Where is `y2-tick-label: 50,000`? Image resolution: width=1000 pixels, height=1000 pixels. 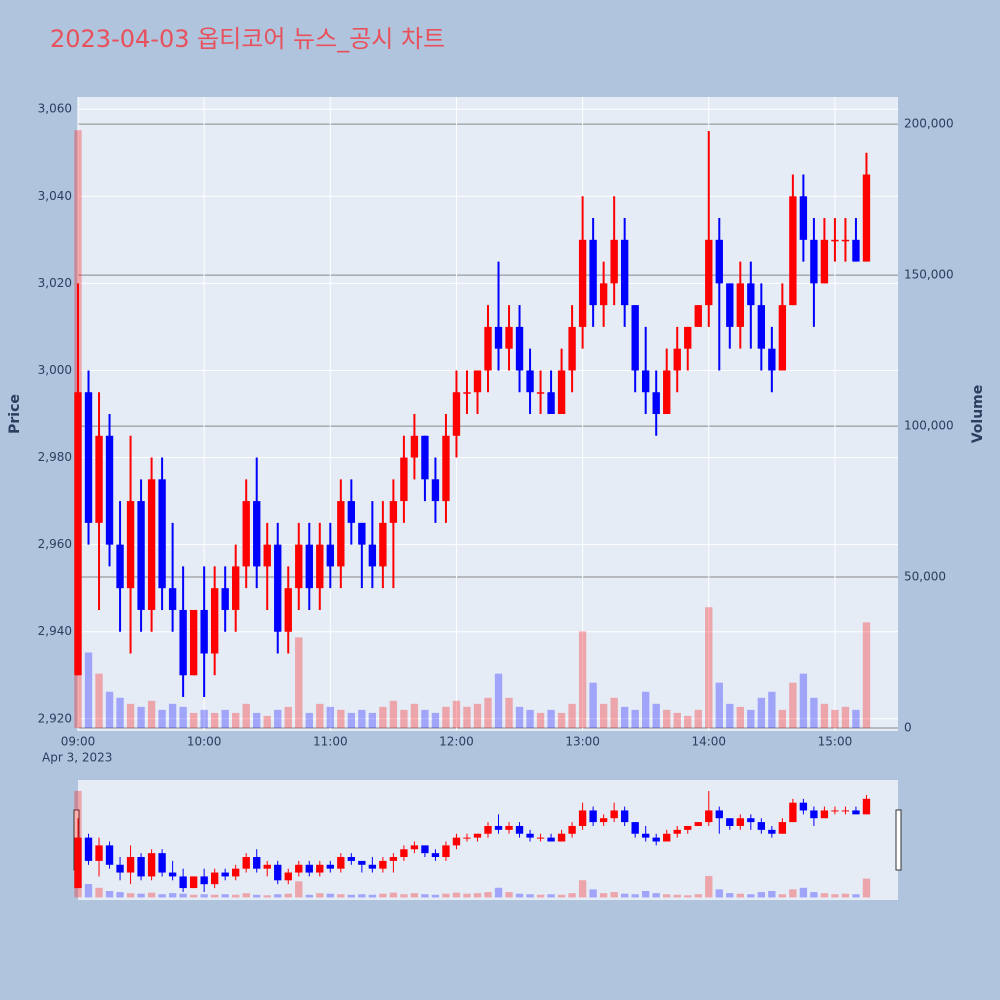 y2-tick-label: 50,000 is located at coordinates (925, 577).